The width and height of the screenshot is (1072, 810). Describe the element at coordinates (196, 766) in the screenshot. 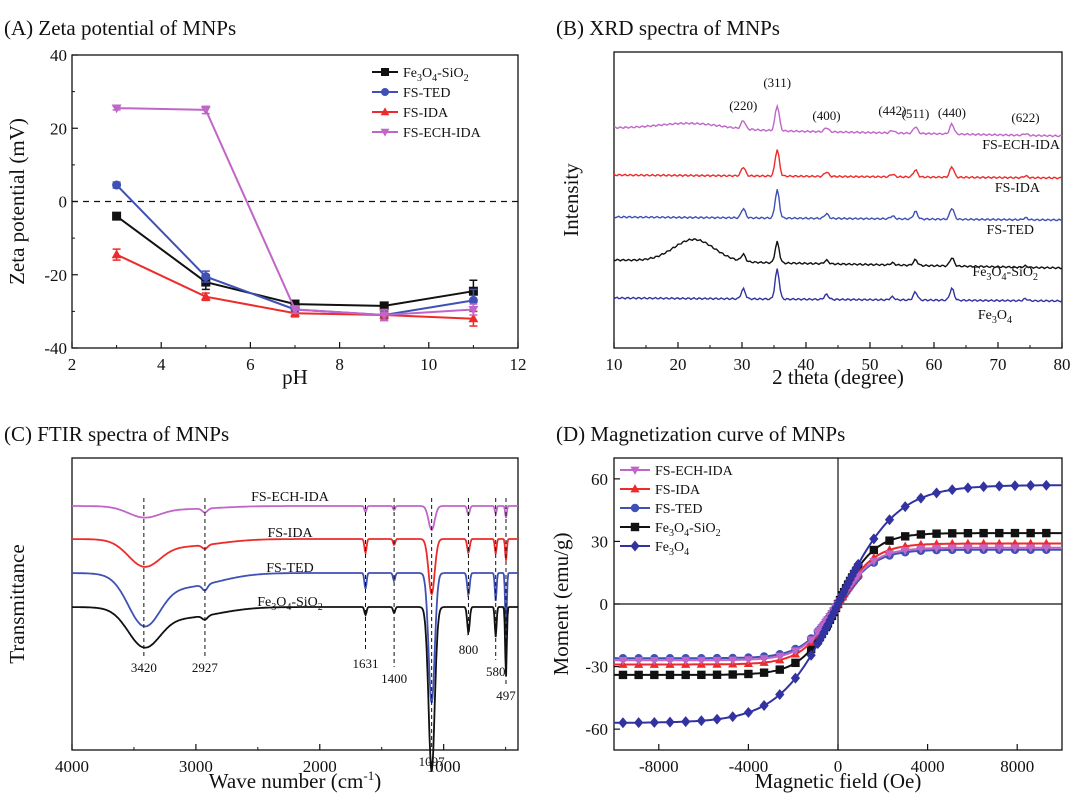

I see `x-tick-label: 3000` at that location.